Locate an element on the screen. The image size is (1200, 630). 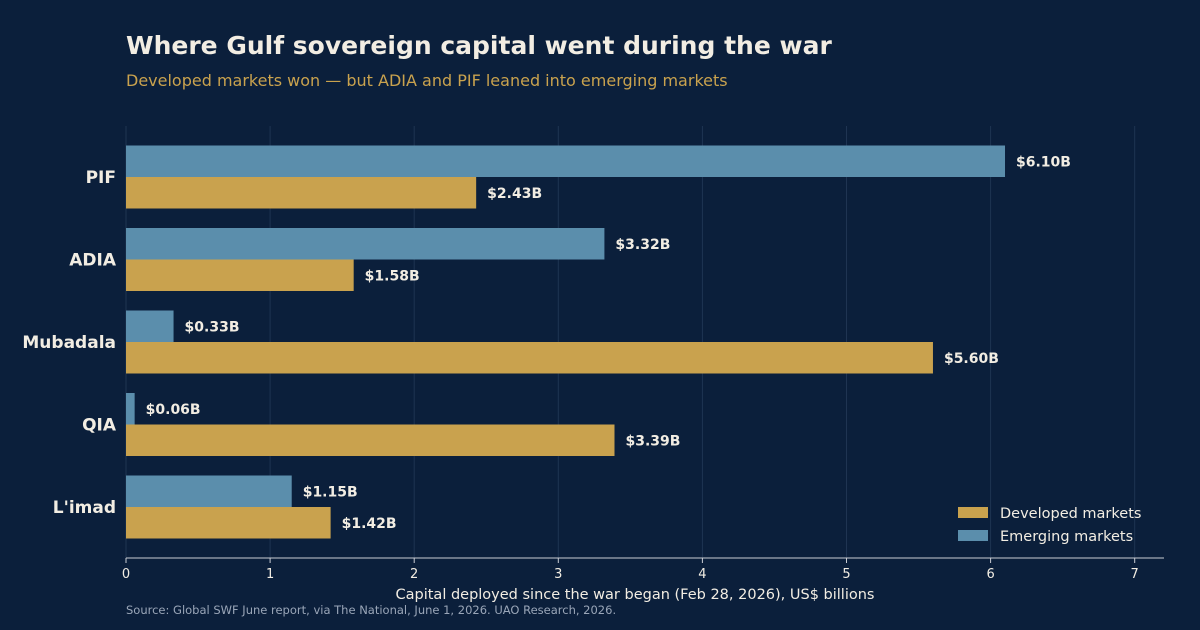
data-label-developed: $3.39B is located at coordinates (652, 441).